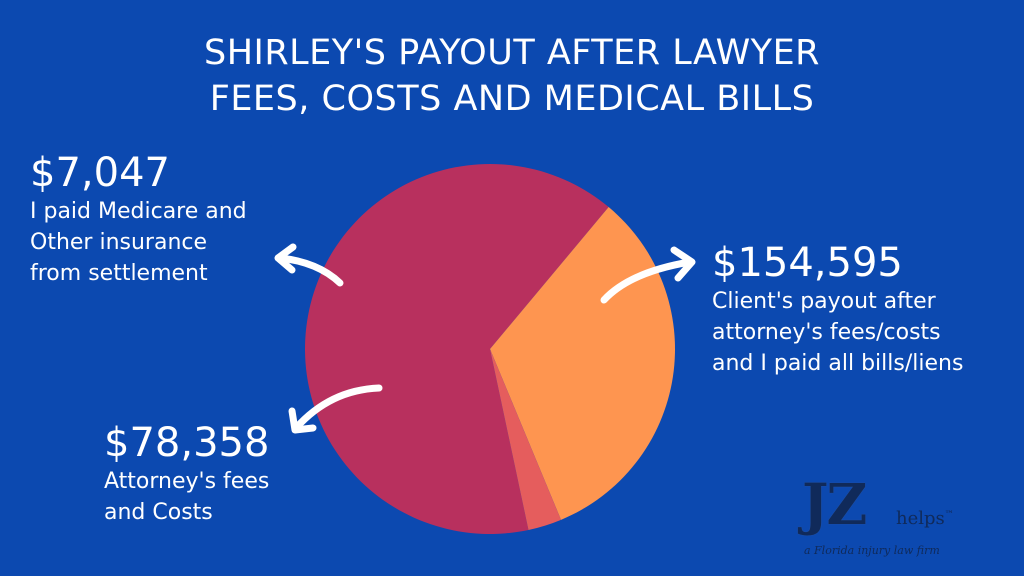 Image resolution: width=1024 pixels, height=576 pixels. What do you see at coordinates (647, 281) in the screenshot?
I see `arrow-client` at bounding box center [647, 281].